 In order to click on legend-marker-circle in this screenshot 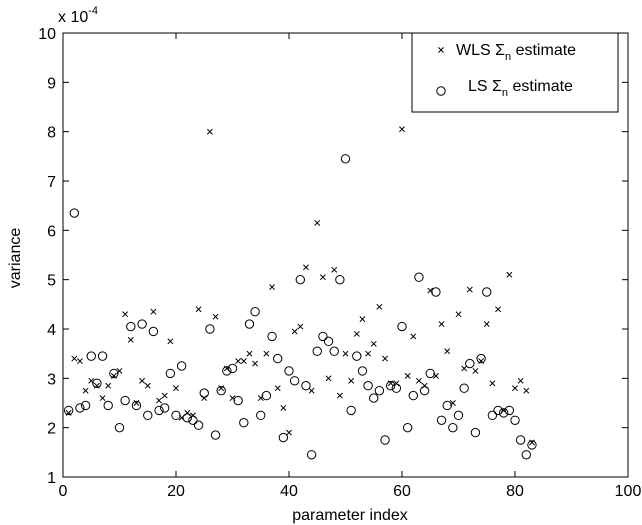, I will do `click(441, 91)`.